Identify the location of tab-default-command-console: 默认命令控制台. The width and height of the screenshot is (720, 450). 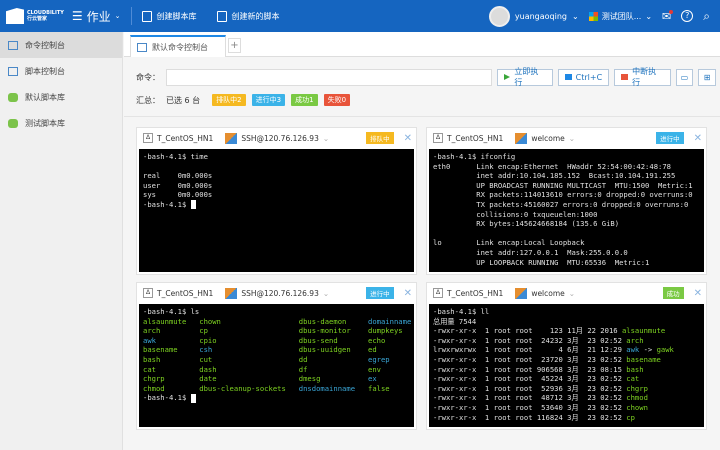
(178, 46).